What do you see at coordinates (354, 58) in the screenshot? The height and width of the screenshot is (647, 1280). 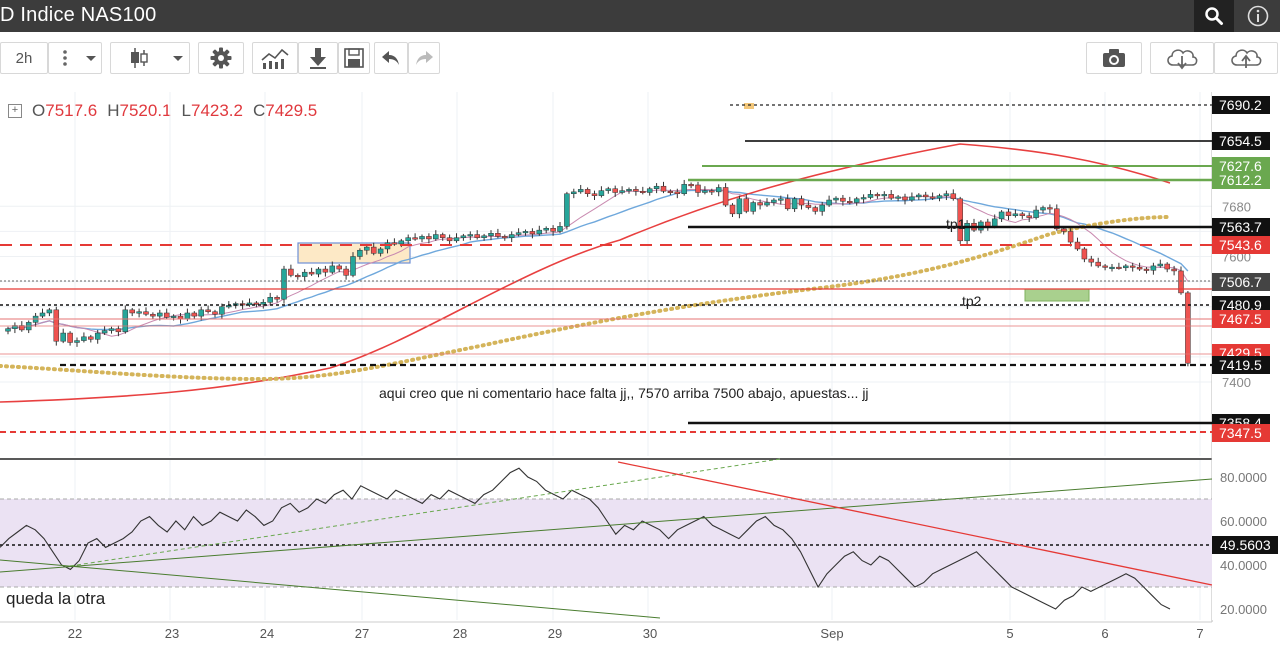 I see `save-button` at bounding box center [354, 58].